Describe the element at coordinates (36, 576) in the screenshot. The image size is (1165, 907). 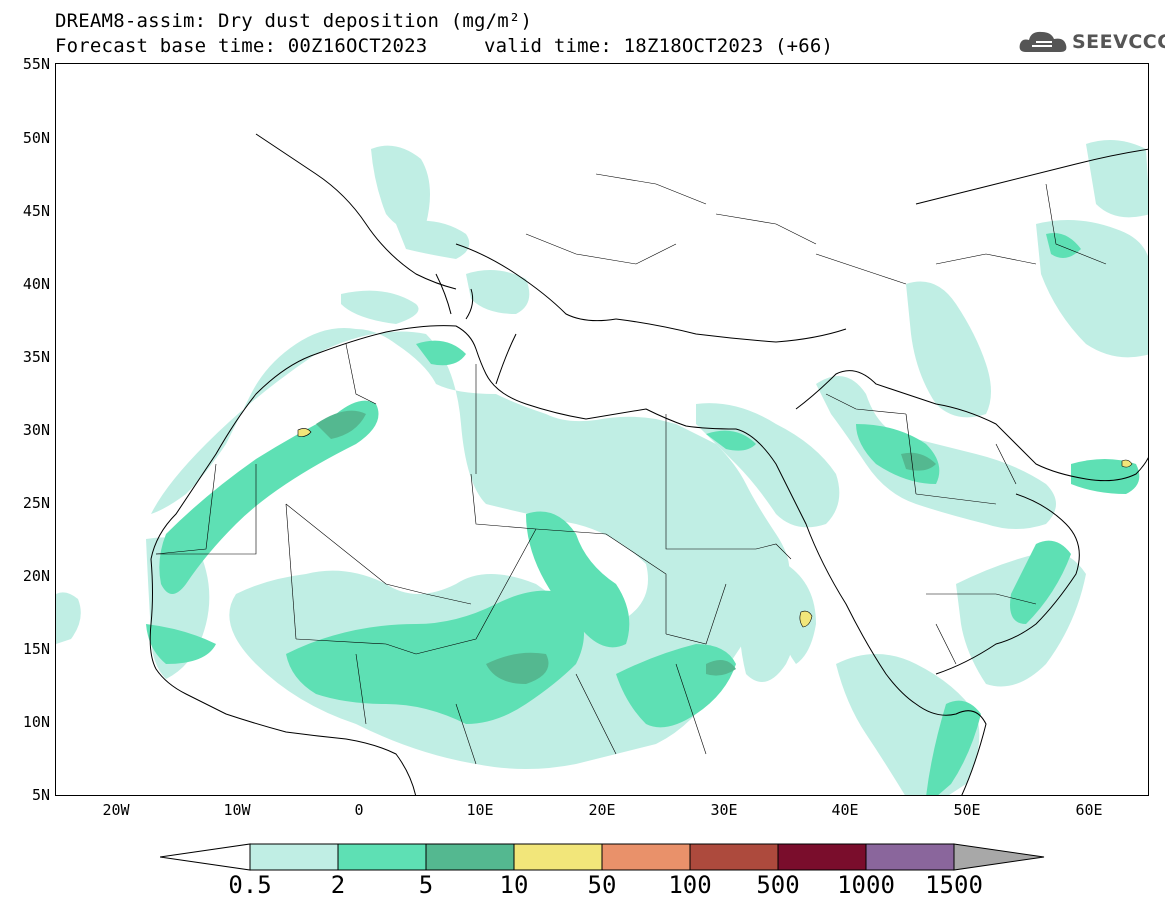
I see `lat-label-20n: 20N` at that location.